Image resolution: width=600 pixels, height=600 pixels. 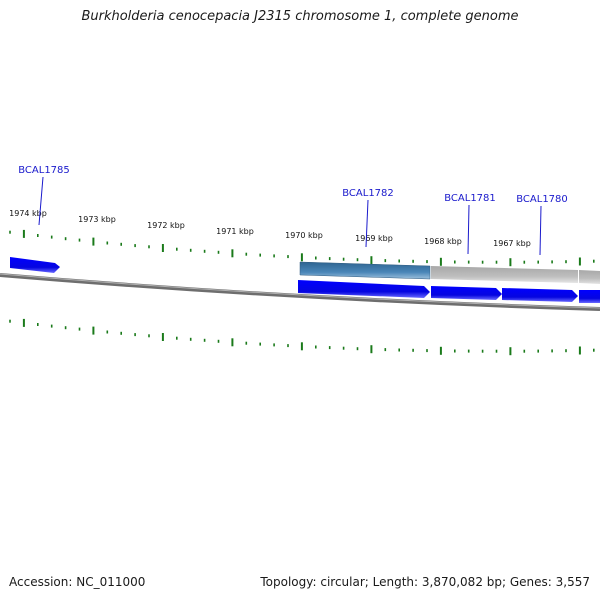 I want to click on chromosome-backbone, so click(x=300, y=292).